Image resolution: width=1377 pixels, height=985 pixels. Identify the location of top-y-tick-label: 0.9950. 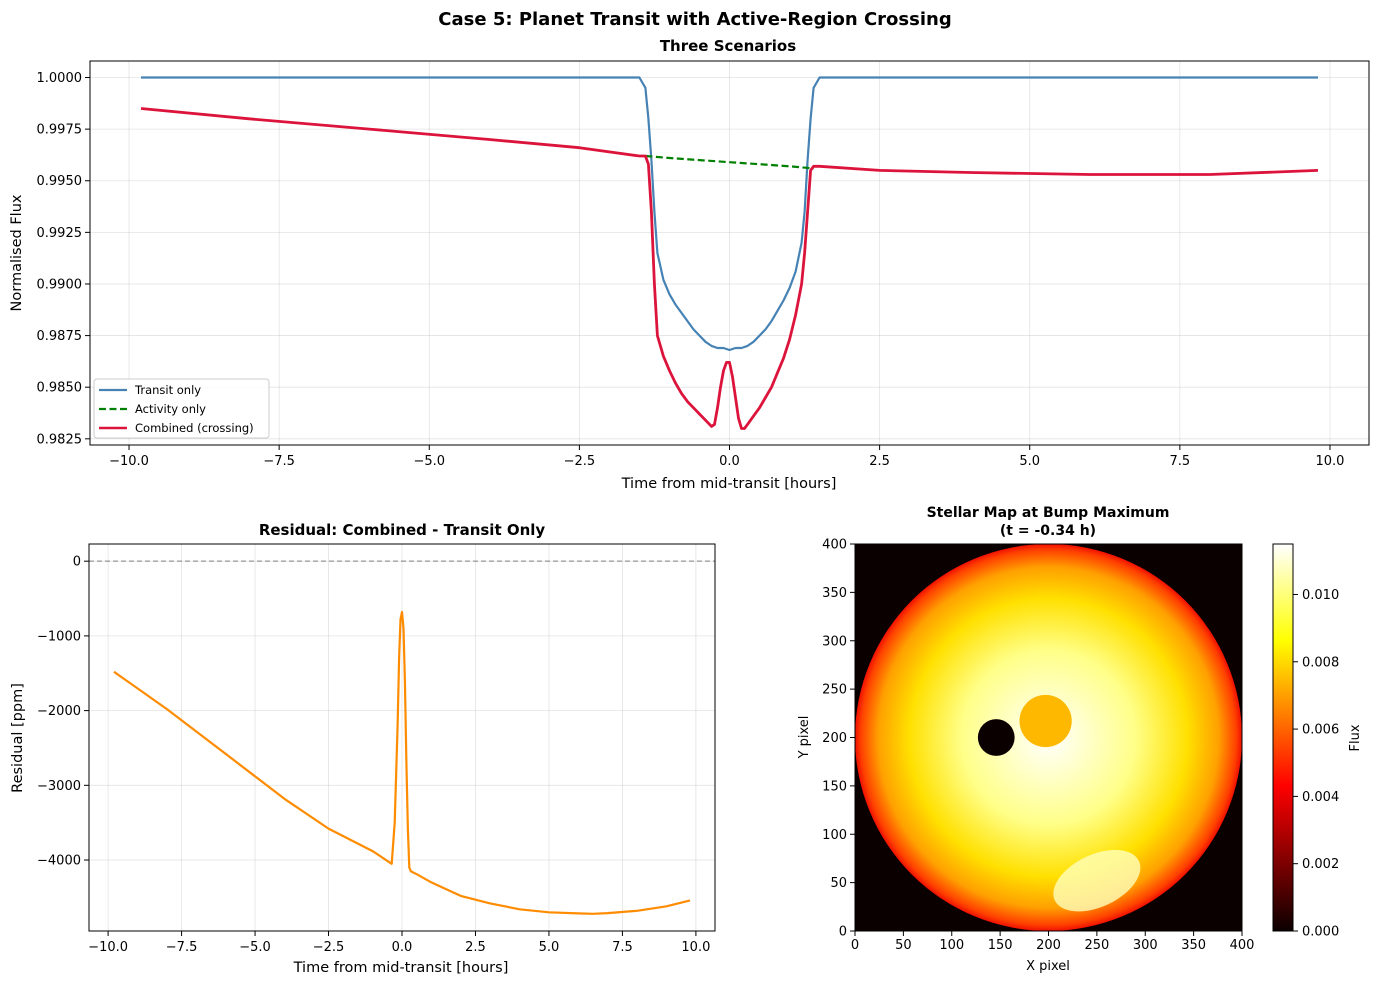
(60, 181).